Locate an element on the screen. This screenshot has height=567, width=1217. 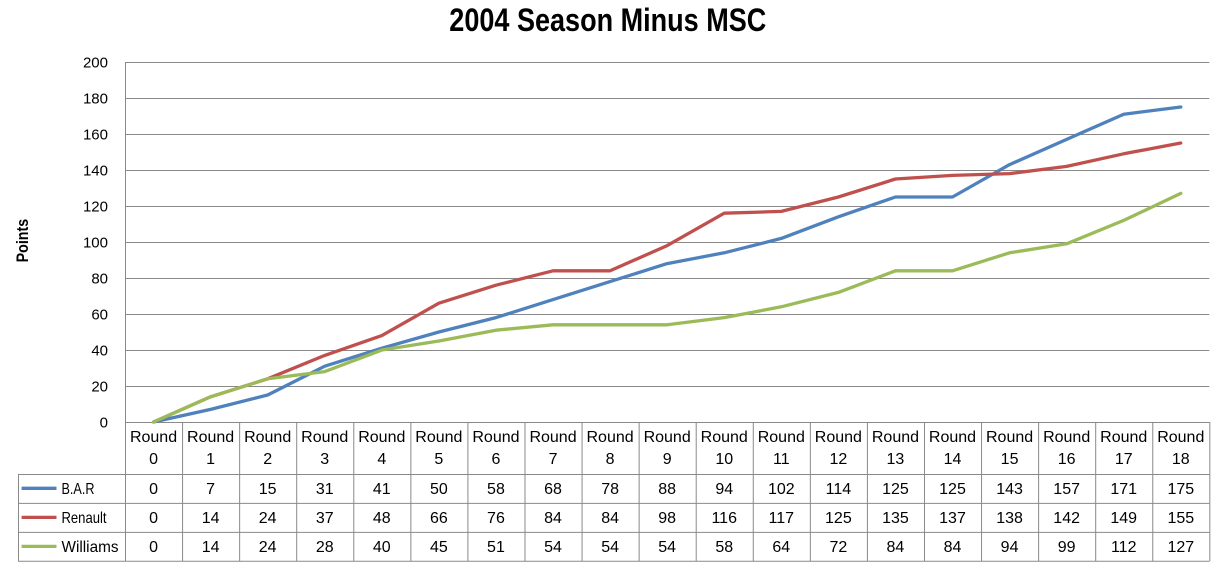
svg-text: Points is located at coordinates (23, 241).